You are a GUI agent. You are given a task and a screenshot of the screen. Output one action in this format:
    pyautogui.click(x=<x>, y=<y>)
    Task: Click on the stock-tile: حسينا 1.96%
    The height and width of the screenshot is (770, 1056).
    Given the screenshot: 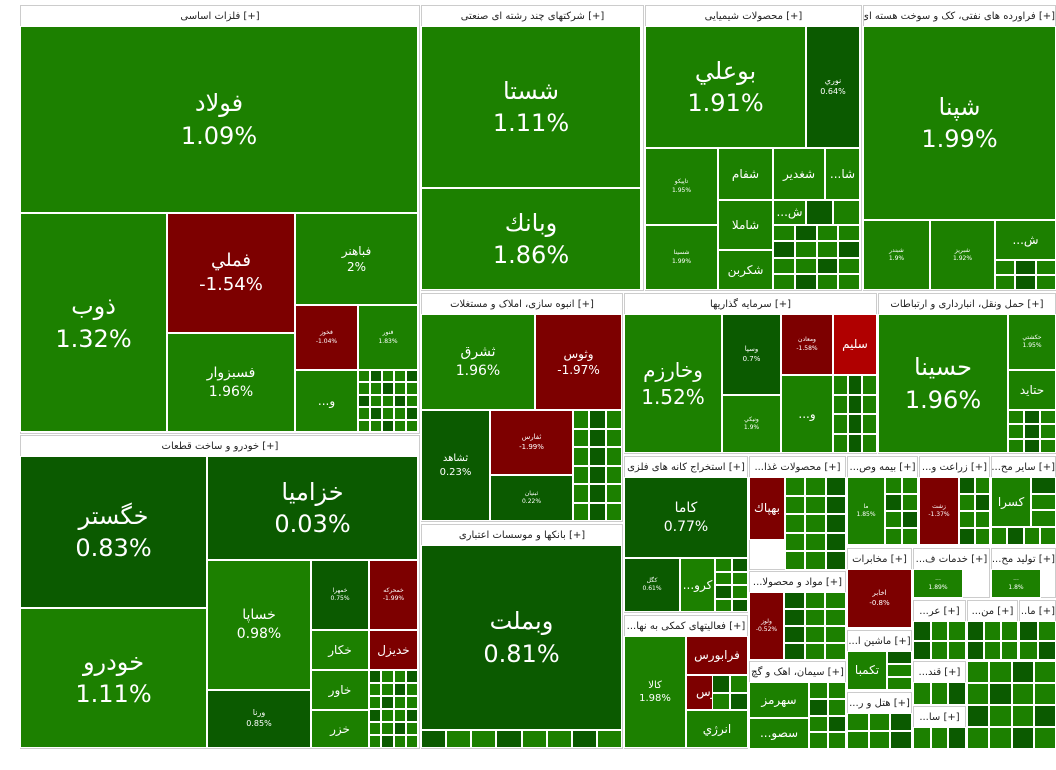 What is the action you would take?
    pyautogui.click(x=943, y=383)
    